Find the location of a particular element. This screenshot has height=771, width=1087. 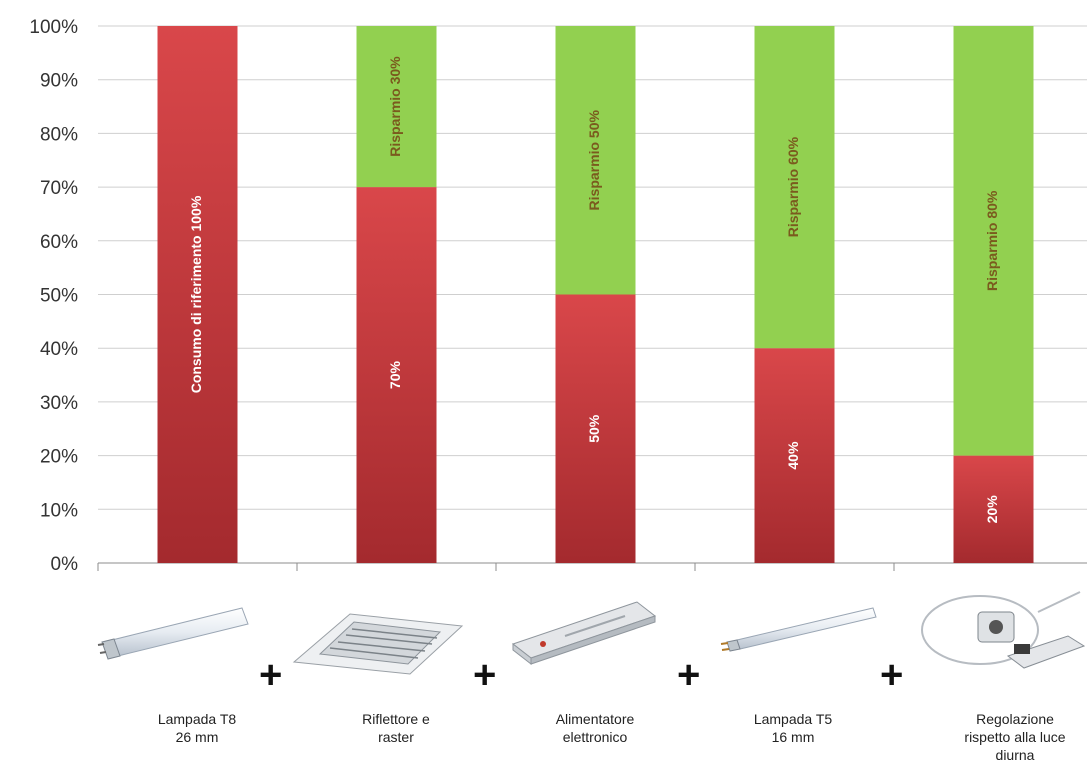

bar-label-consumo: 70% is located at coordinates (395, 374).